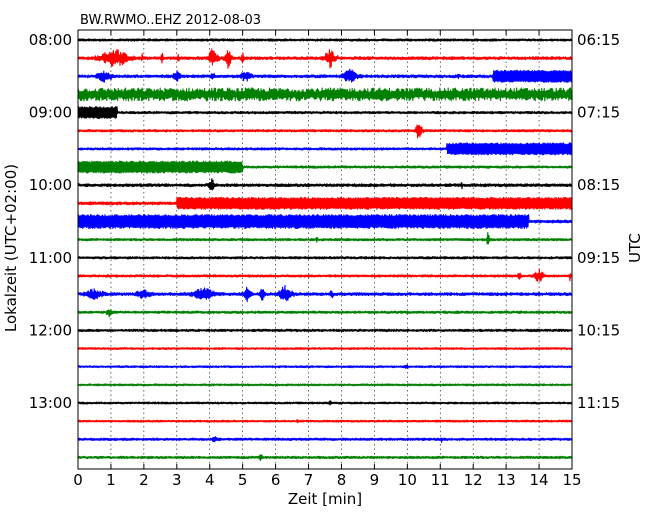 The height and width of the screenshot is (520, 650). What do you see at coordinates (50, 330) in the screenshot?
I see `left-tick-label: 12:00` at bounding box center [50, 330].